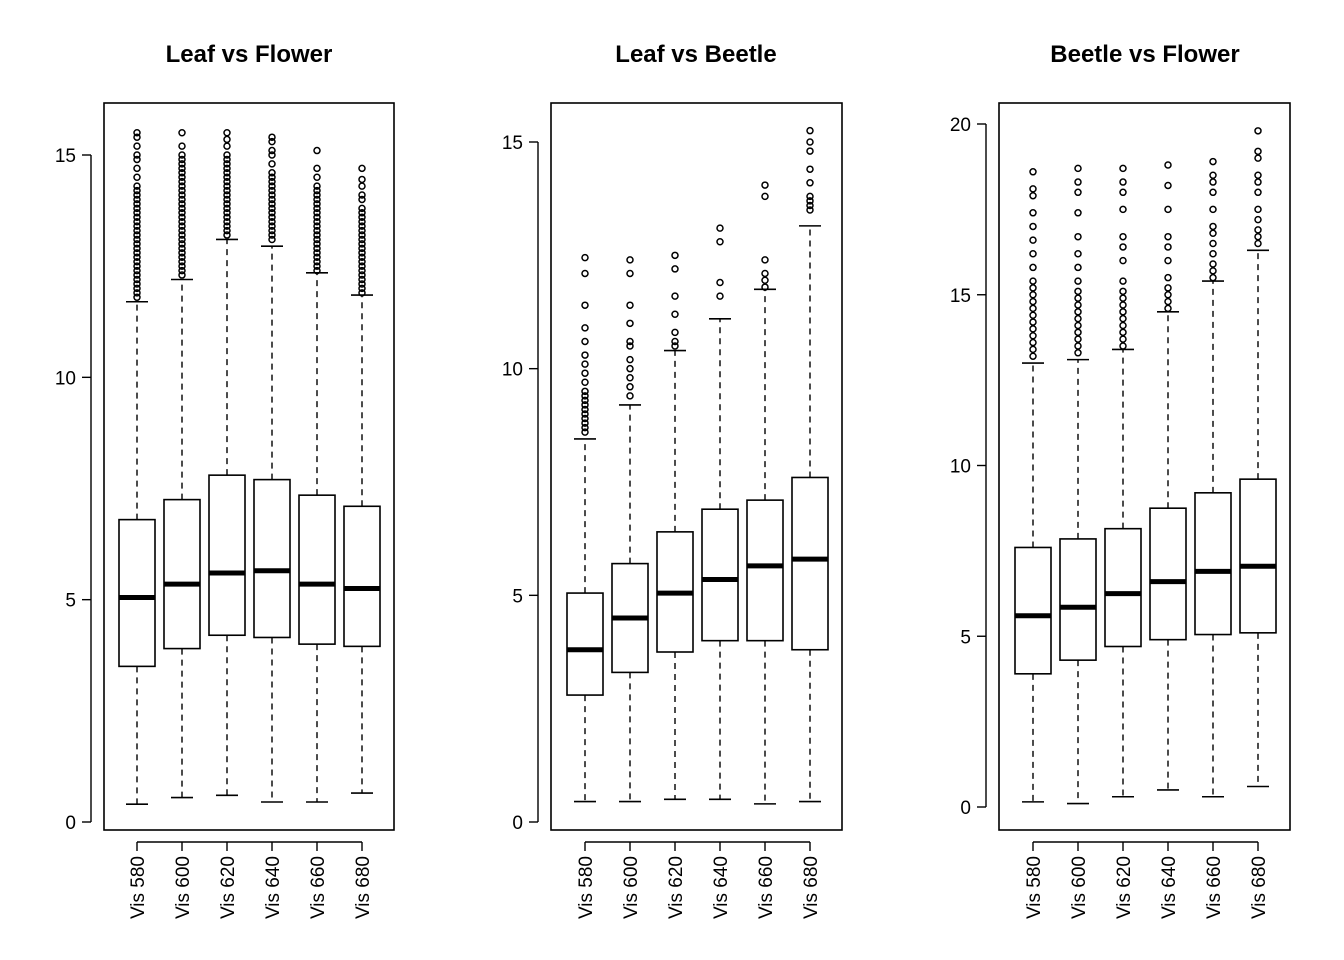  I want to click on x-tick-label: Vis 580, so click(138, 887).